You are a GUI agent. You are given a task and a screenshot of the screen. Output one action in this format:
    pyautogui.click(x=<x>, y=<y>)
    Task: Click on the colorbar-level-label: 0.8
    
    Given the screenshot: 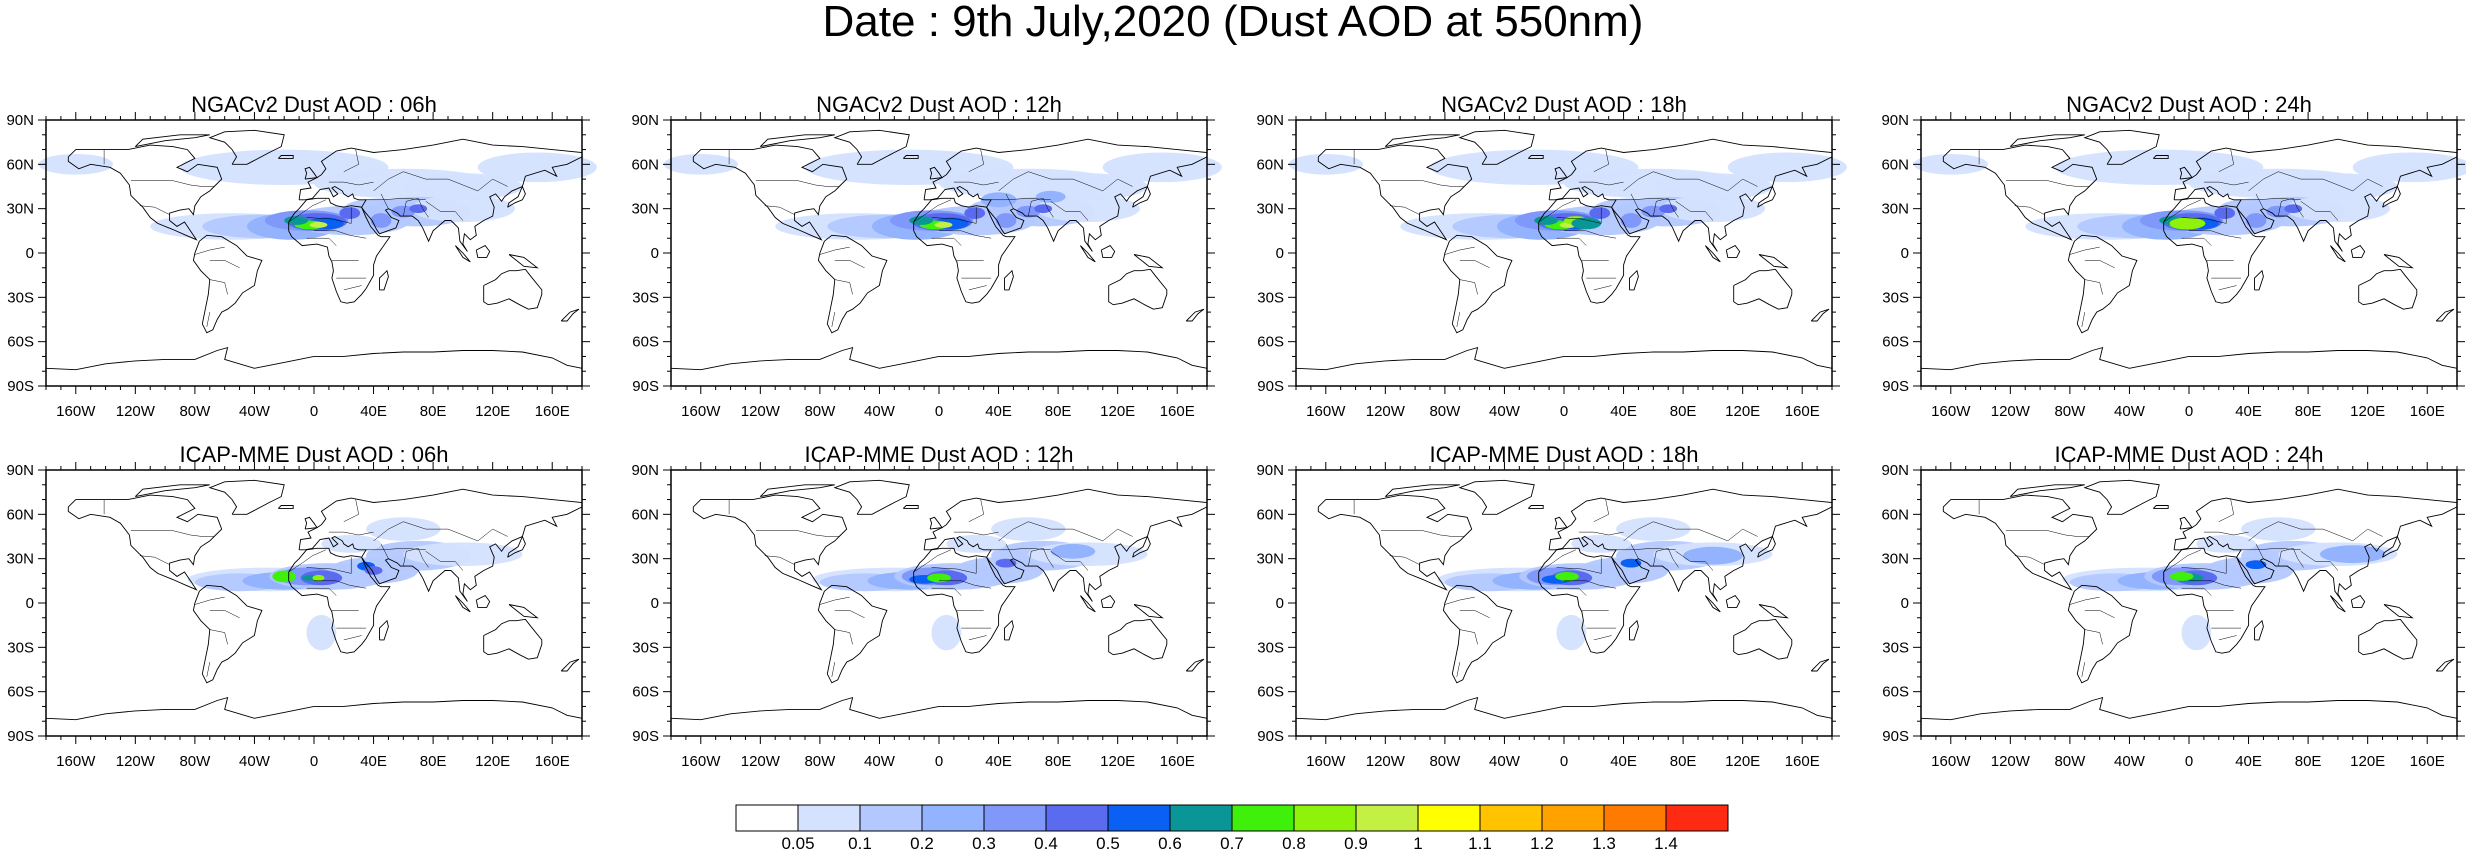 What is the action you would take?
    pyautogui.click(x=1294, y=843)
    